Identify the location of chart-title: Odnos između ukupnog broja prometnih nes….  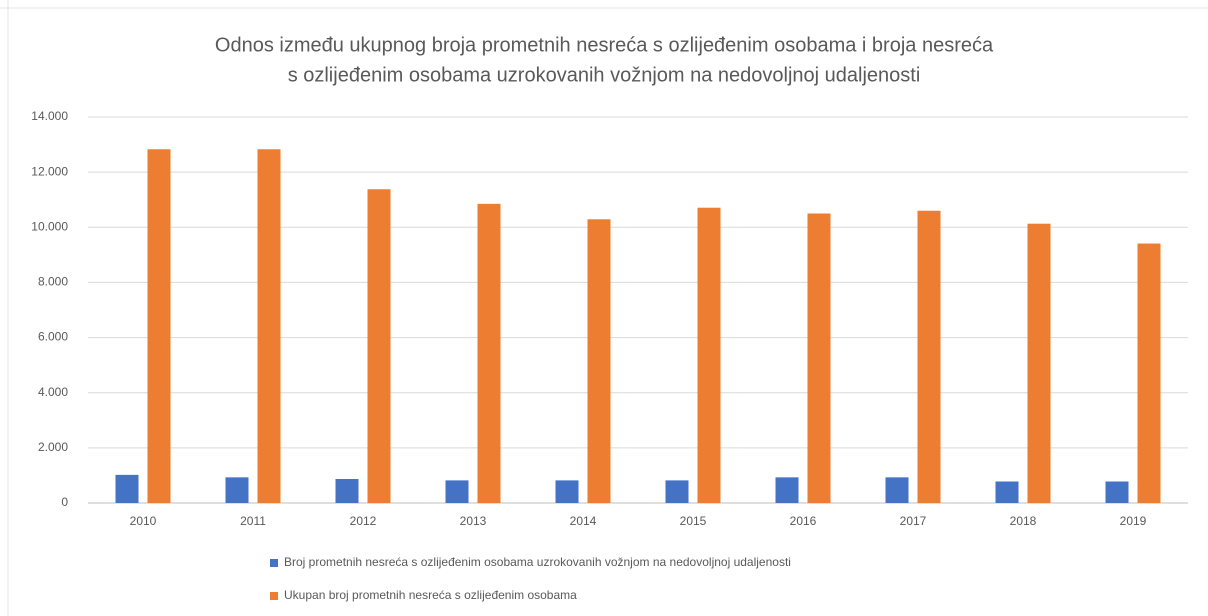
(604, 45).